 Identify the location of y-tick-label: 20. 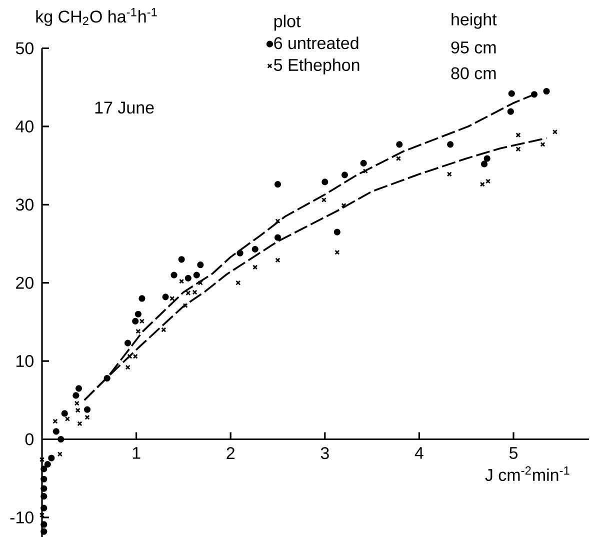
(25, 282).